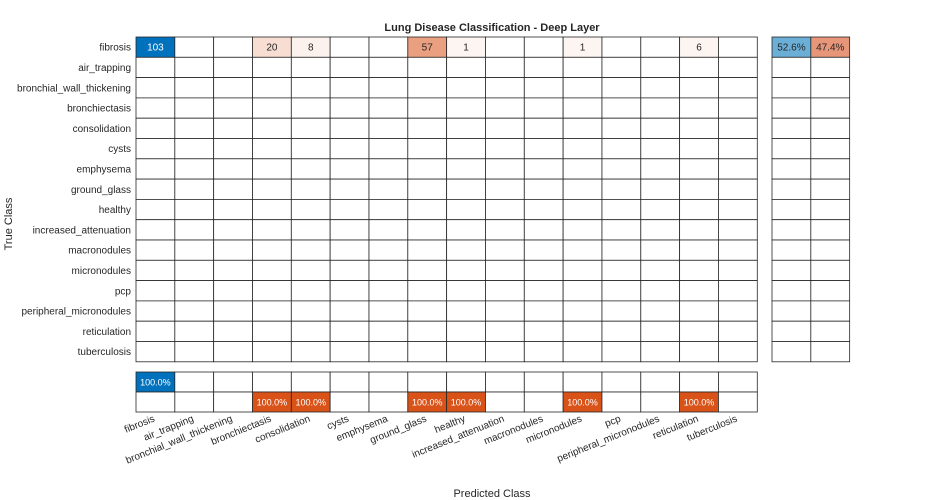 Image resolution: width=939 pixels, height=500 pixels. I want to click on matrix-cell-value: 1, so click(466, 48).